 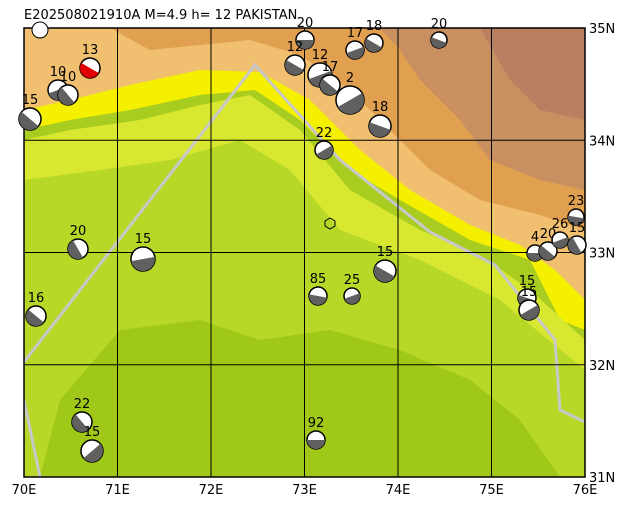 What do you see at coordinates (318, 279) in the screenshot?
I see `depth-label: 85` at bounding box center [318, 279].